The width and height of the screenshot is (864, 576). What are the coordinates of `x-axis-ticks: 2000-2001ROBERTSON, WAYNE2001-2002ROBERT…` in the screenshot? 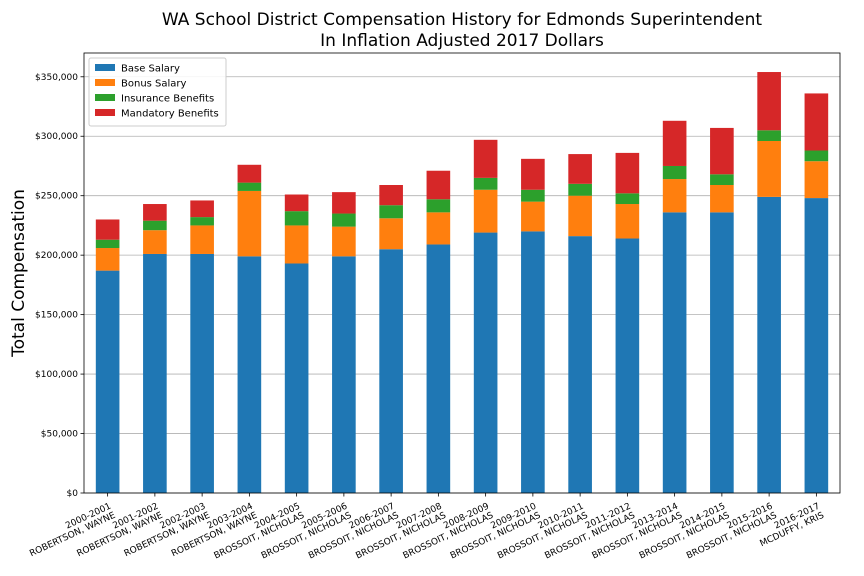 It's located at (425, 527).